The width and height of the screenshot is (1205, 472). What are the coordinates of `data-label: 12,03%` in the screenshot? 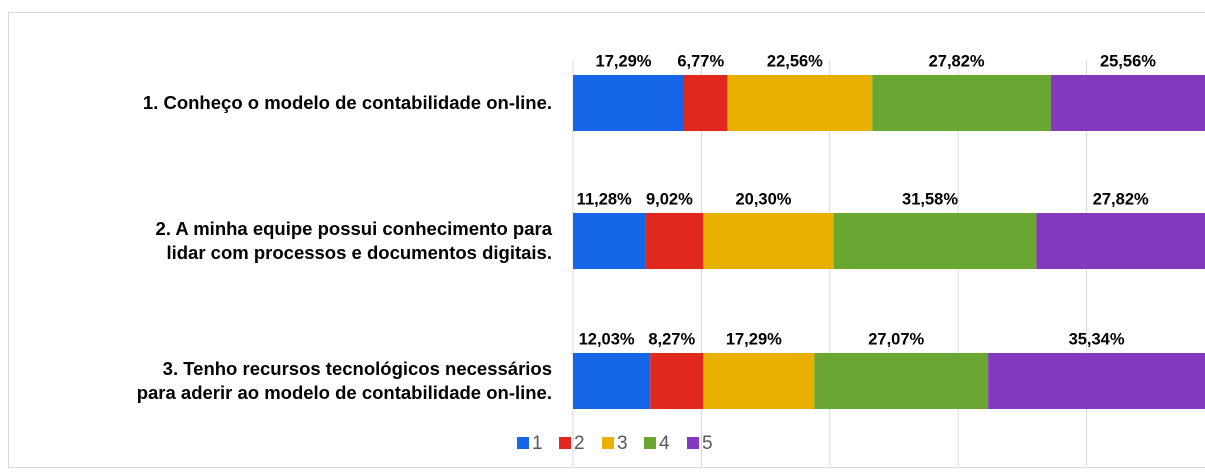 It's located at (607, 339).